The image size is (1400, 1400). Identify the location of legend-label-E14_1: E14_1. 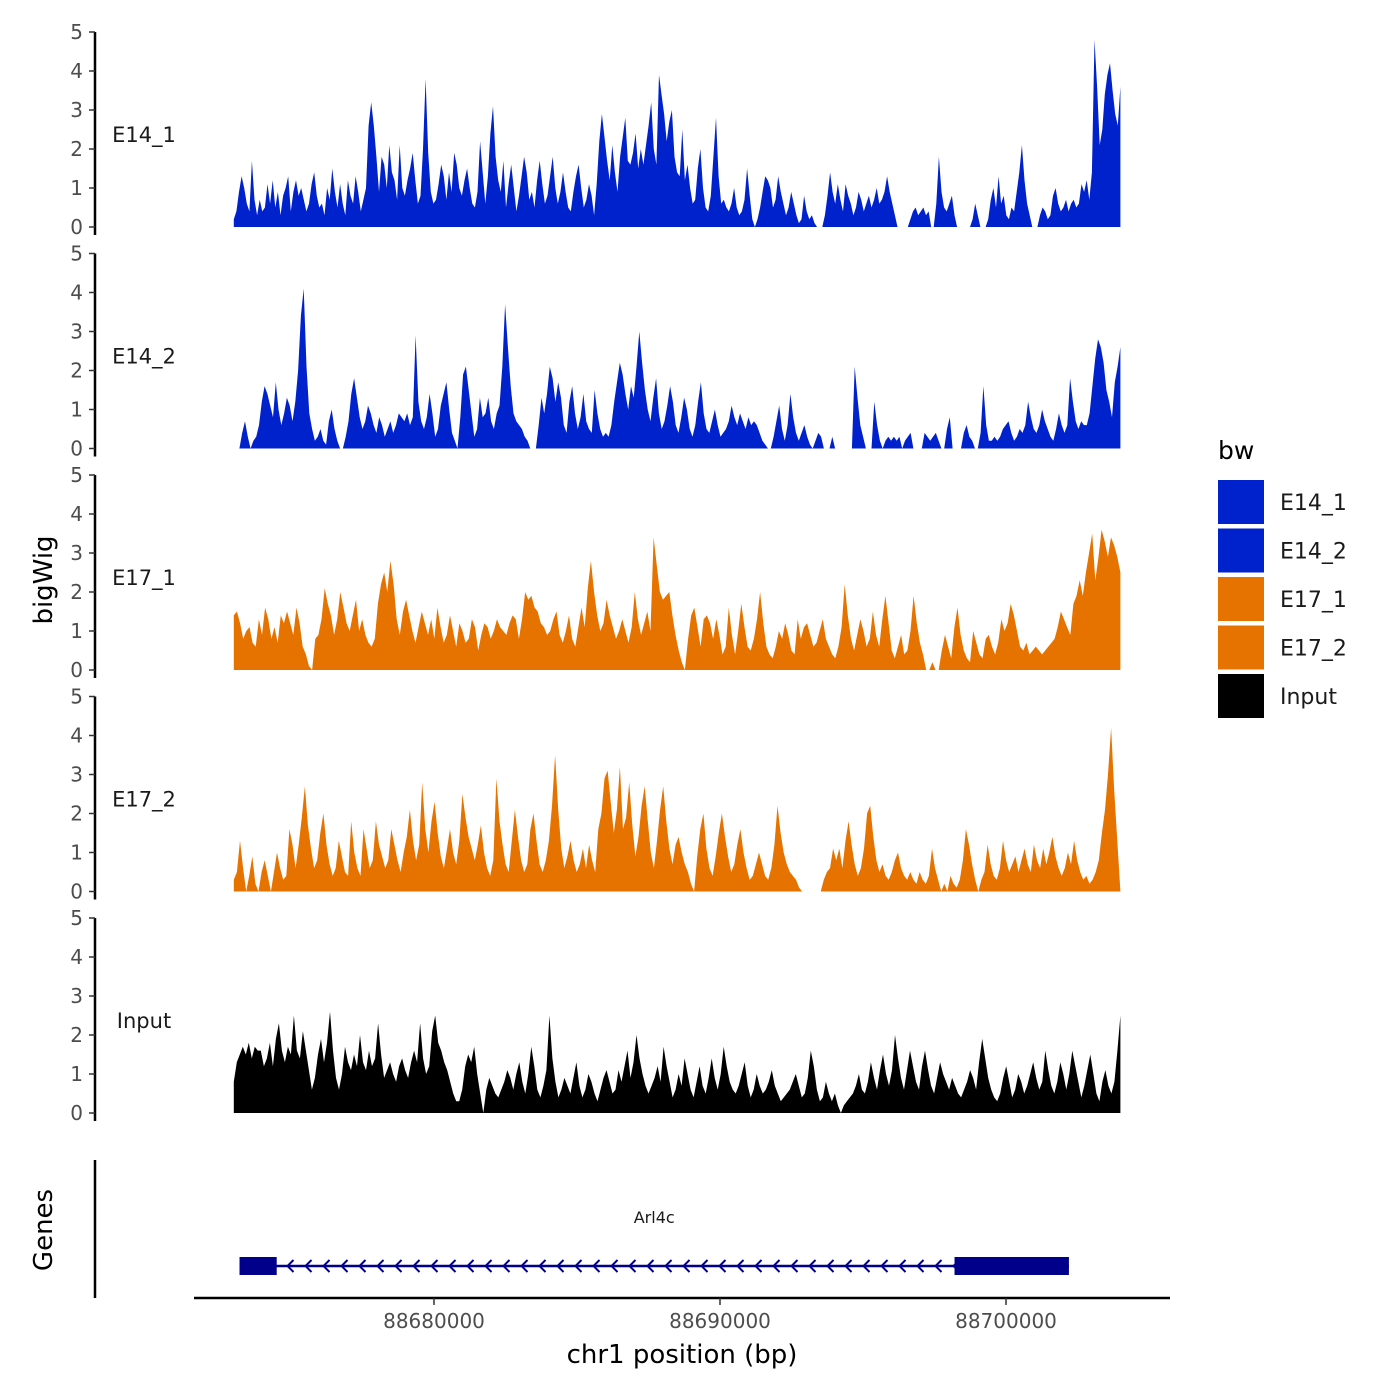
(1313, 503).